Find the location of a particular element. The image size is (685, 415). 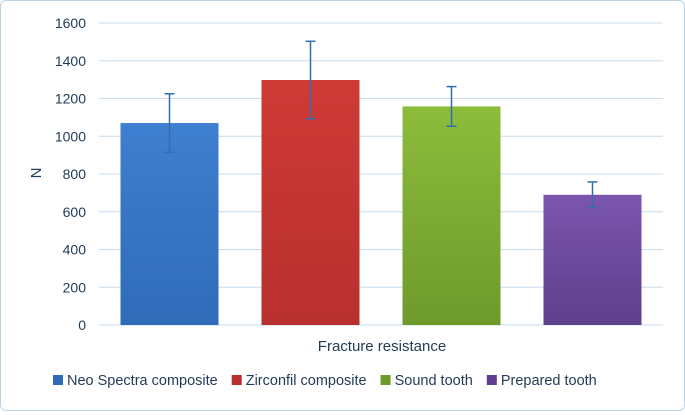

y-tick-label: 1600 is located at coordinates (70, 23).